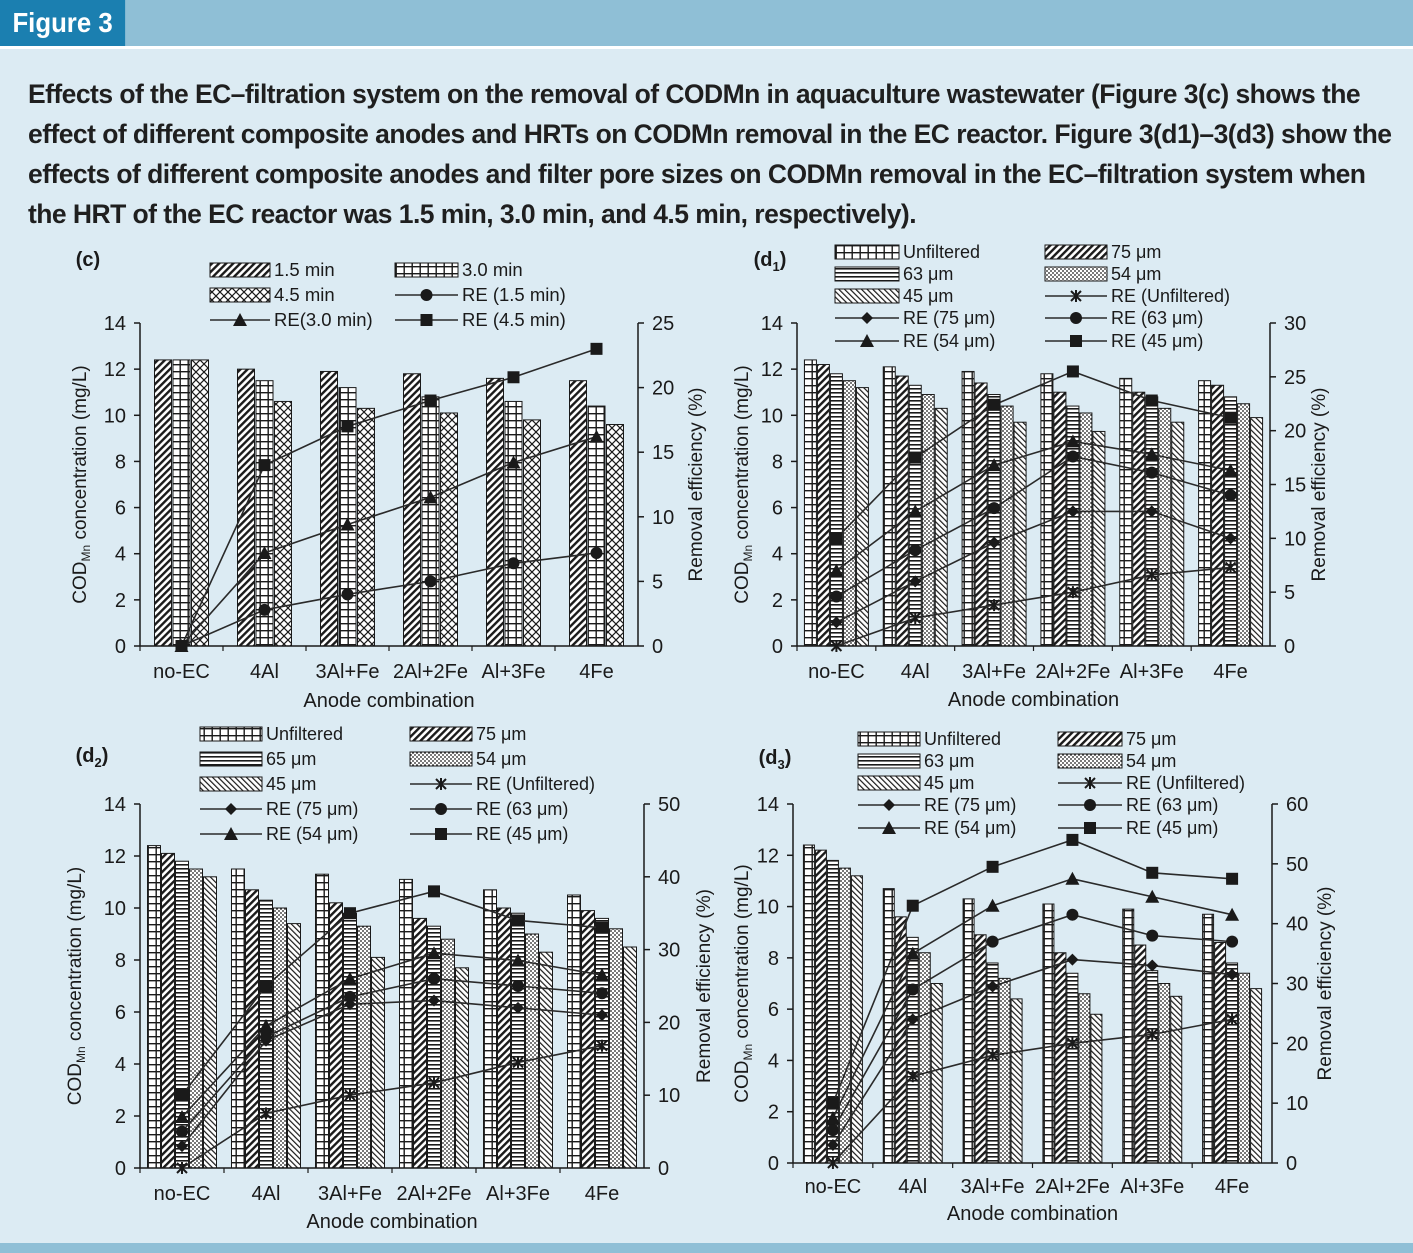 This screenshot has width=1413, height=1253. I want to click on y2-tick-label: 30, so click(1295, 324).